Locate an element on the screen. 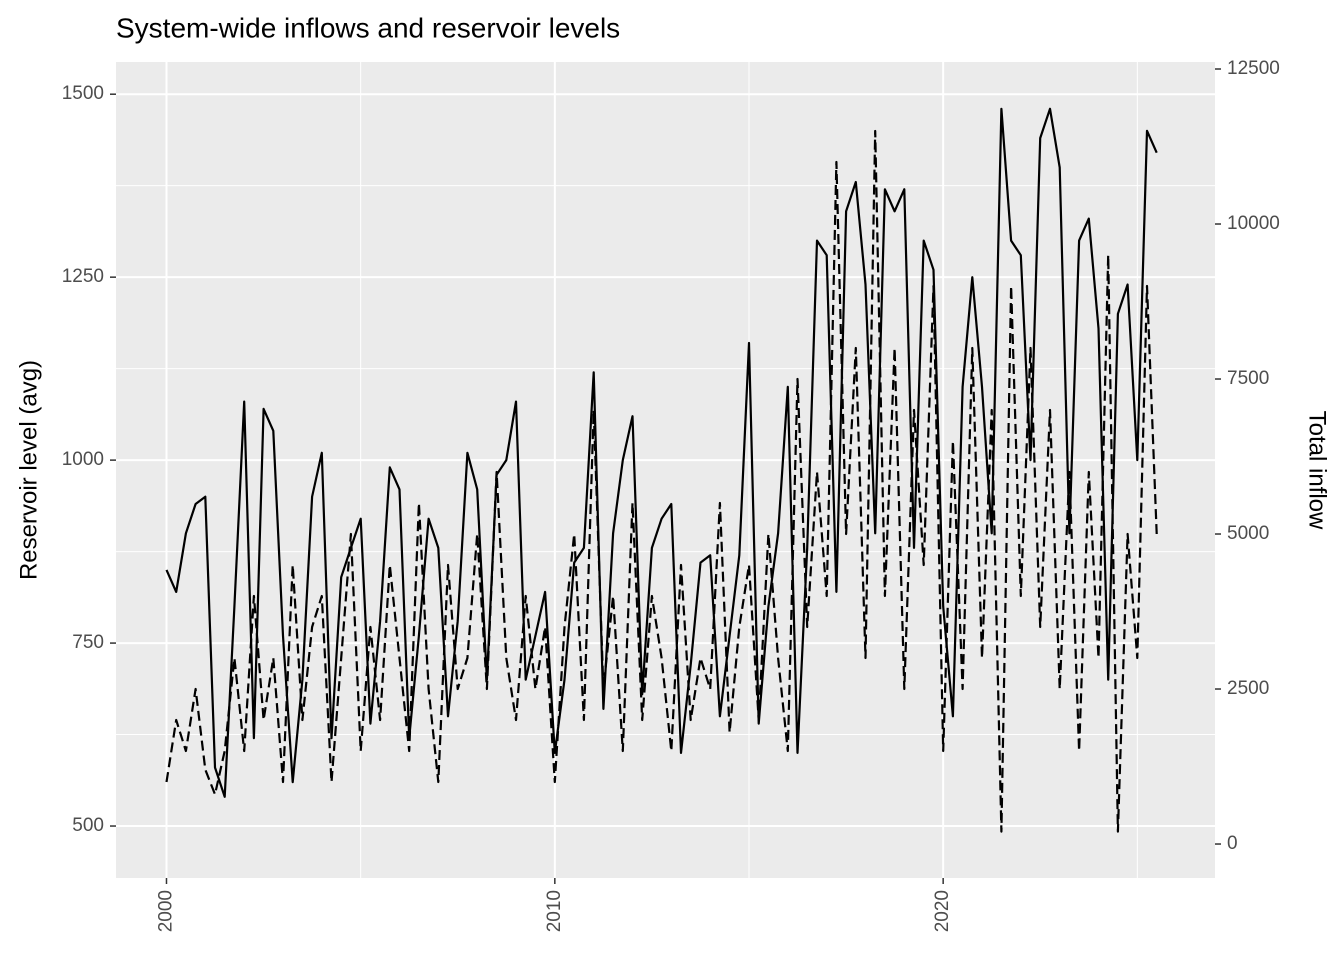 This screenshot has width=1344, height=960. y2-tick-label: 0 is located at coordinates (1232, 843).